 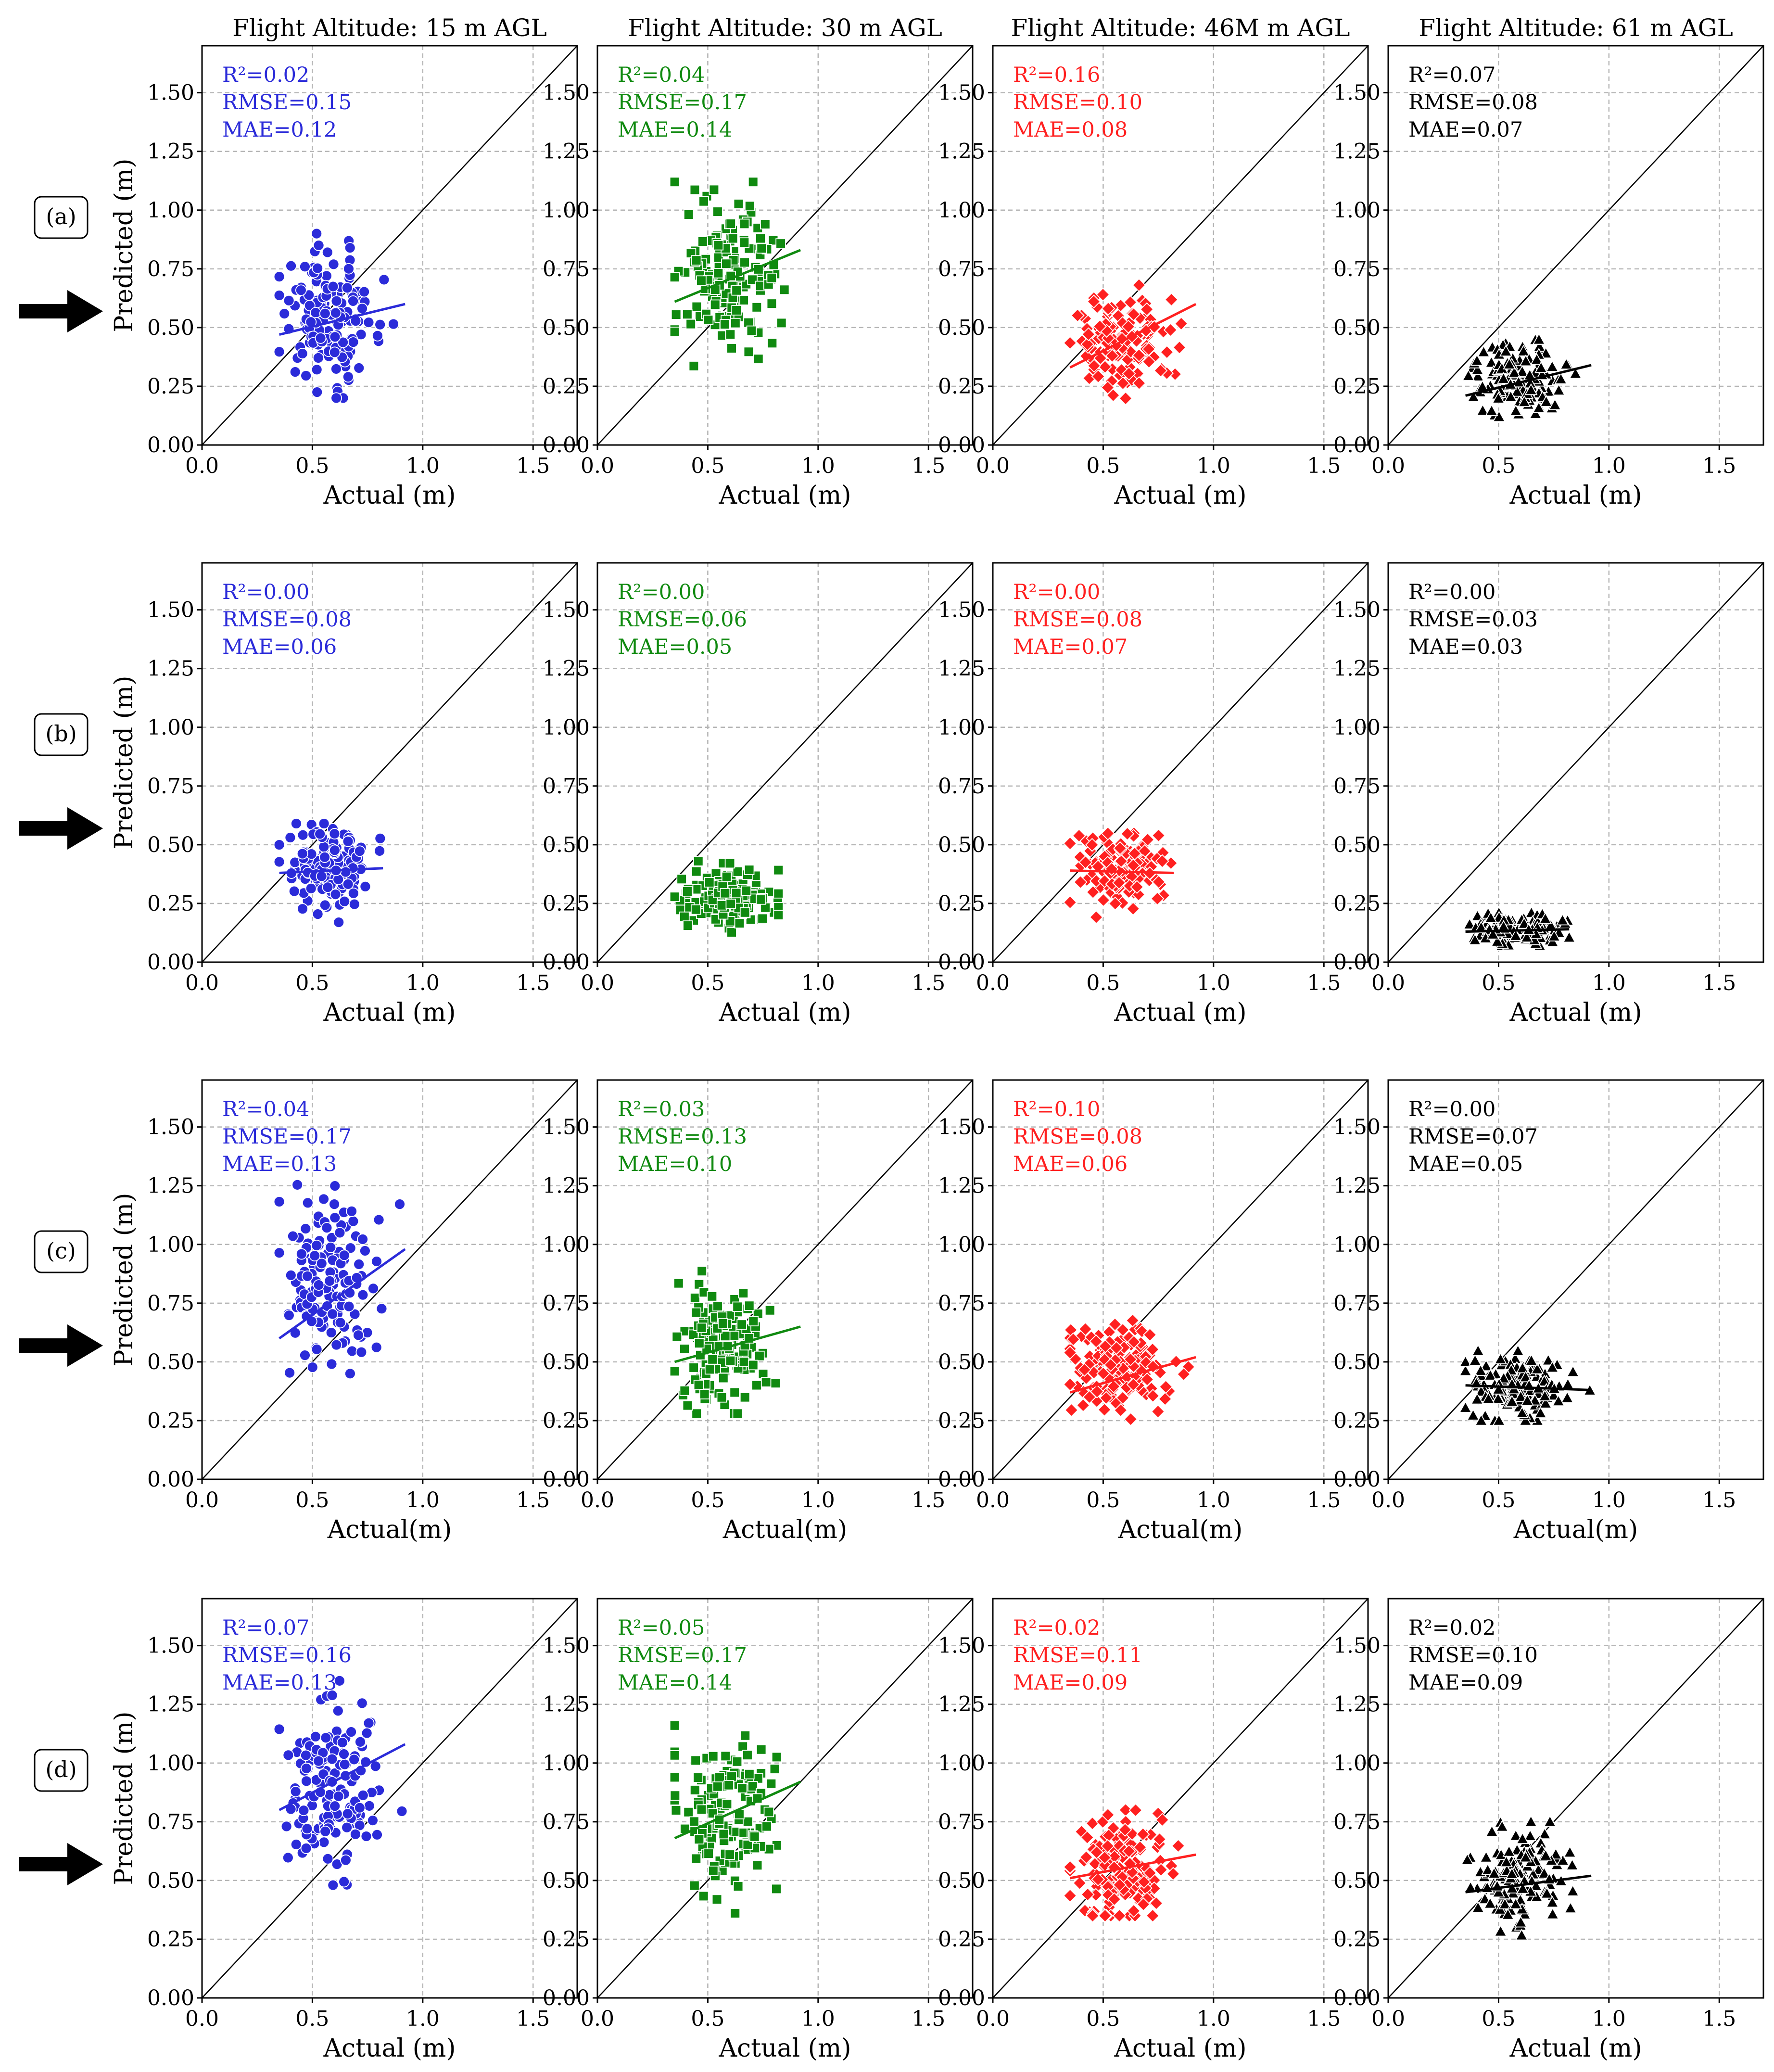 I want to click on stat-text: RMSE=0.16, so click(x=287, y=1655).